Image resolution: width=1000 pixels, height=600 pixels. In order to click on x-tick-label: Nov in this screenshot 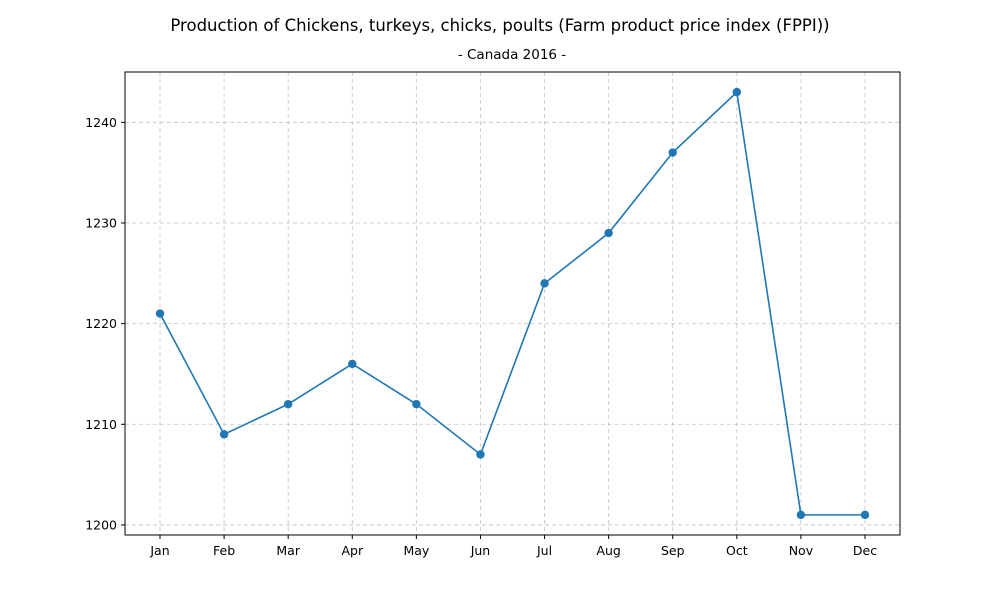, I will do `click(801, 550)`.